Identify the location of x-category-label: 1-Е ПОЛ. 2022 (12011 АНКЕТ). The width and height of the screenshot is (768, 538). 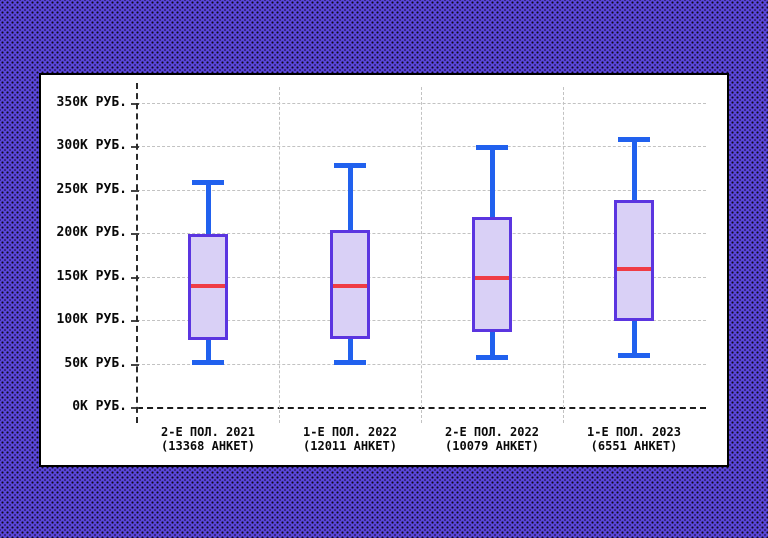
(350, 439).